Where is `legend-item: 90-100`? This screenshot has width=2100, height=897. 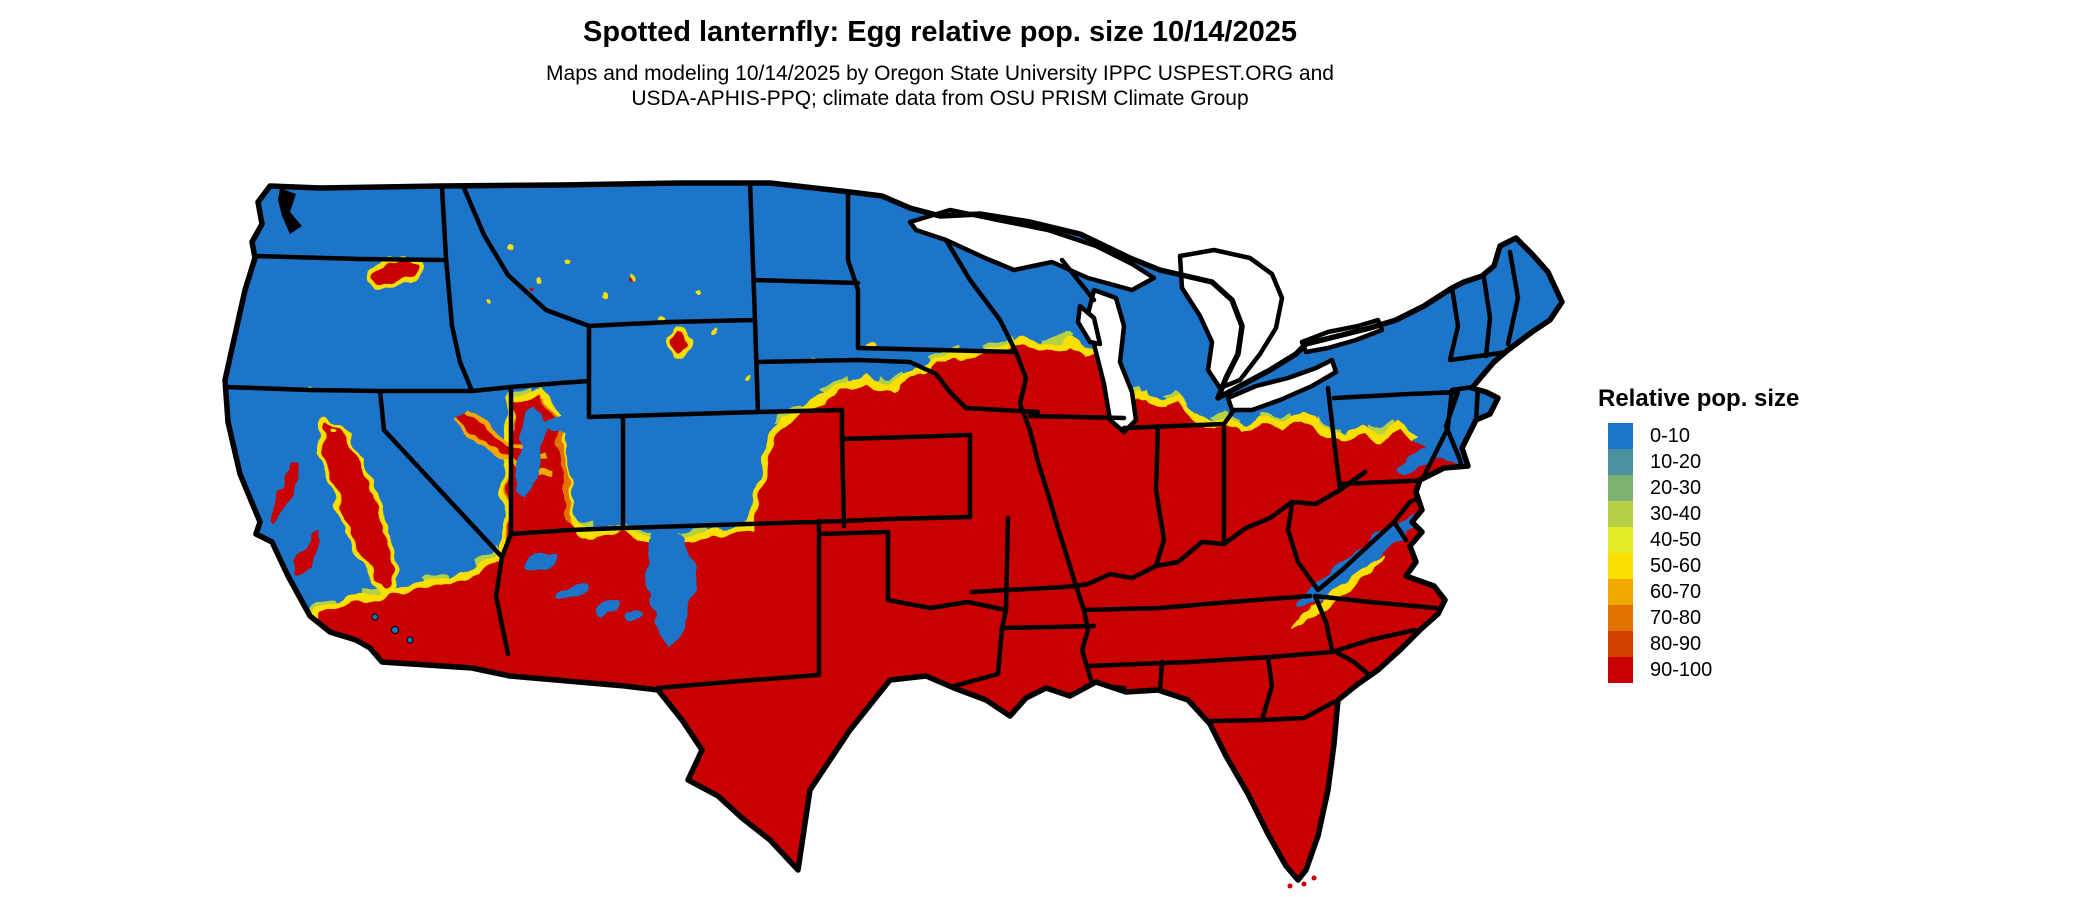 legend-item: 90-100 is located at coordinates (1703, 670).